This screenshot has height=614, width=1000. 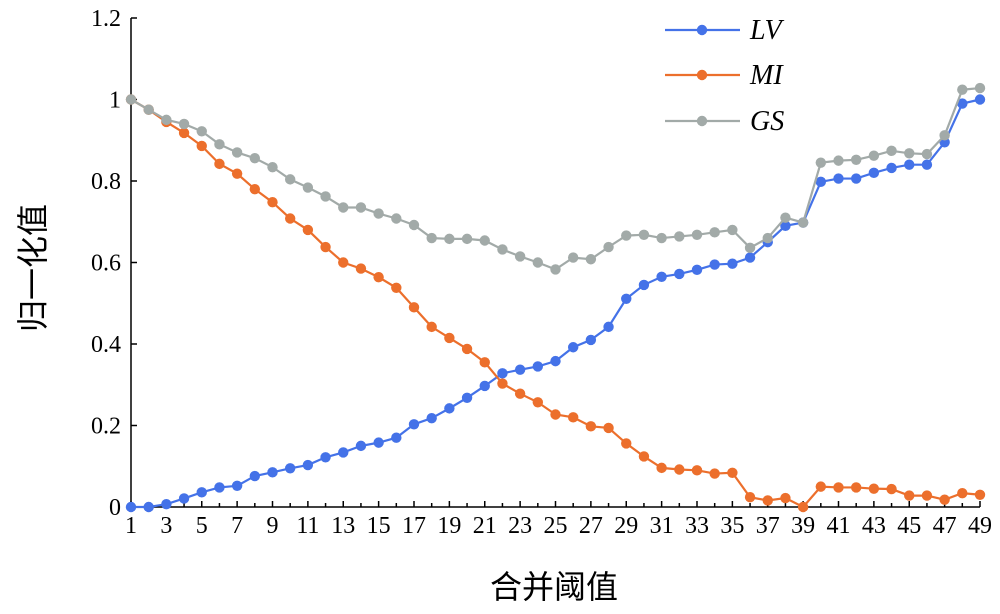 What do you see at coordinates (106, 19) in the screenshot?
I see `y-tick-label: 1.2` at bounding box center [106, 19].